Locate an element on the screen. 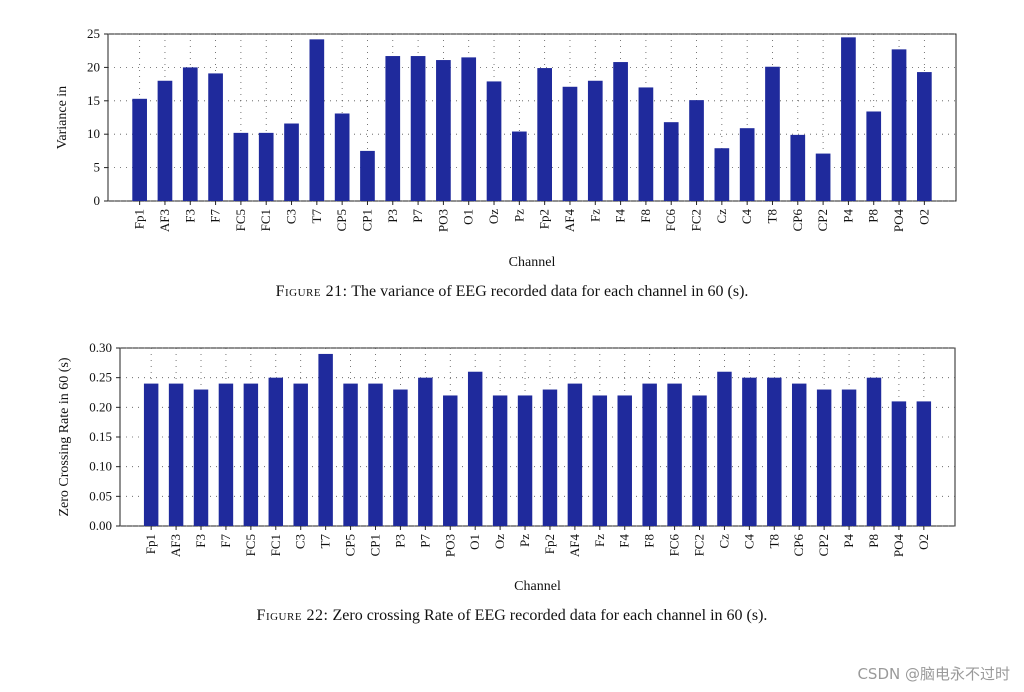 The height and width of the screenshot is (692, 1024). x-tick-label-P8: P8 is located at coordinates (873, 541).